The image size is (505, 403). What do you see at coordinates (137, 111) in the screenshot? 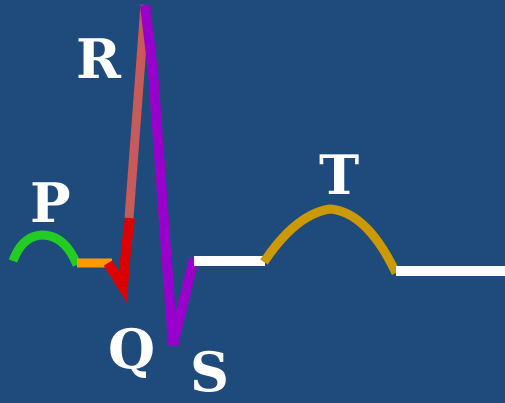
I see `r-wave-upstroke` at bounding box center [137, 111].